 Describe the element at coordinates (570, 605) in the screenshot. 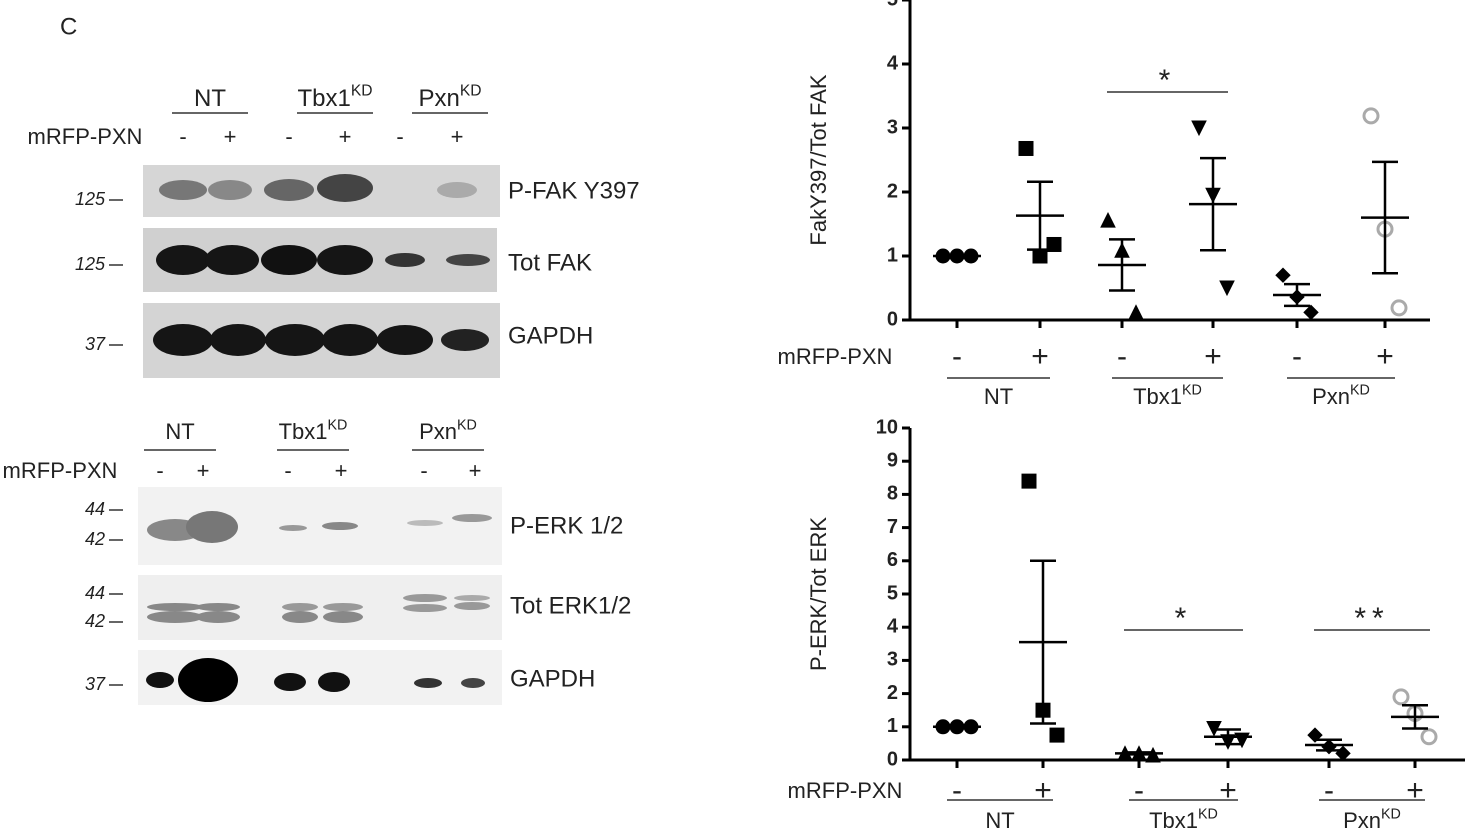

I see `band-label: Tot ERK1/2` at that location.